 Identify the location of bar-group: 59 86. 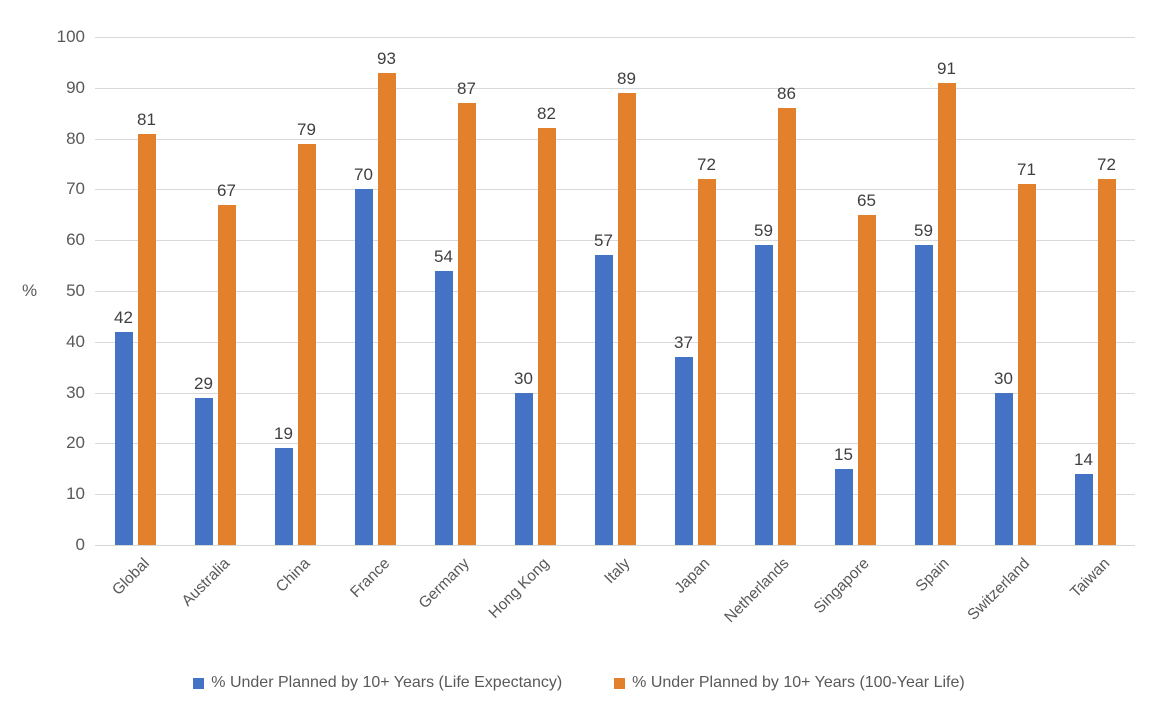
(775, 291).